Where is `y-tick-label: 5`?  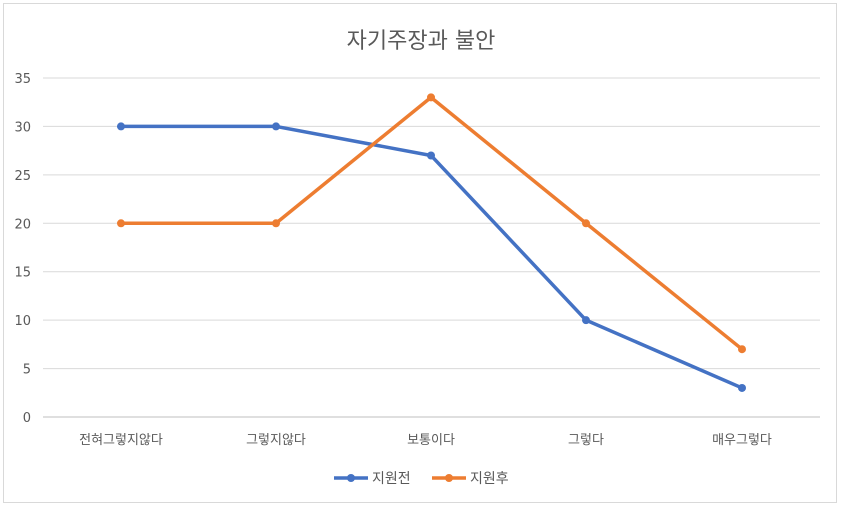
y-tick-label: 5 is located at coordinates (27, 370).